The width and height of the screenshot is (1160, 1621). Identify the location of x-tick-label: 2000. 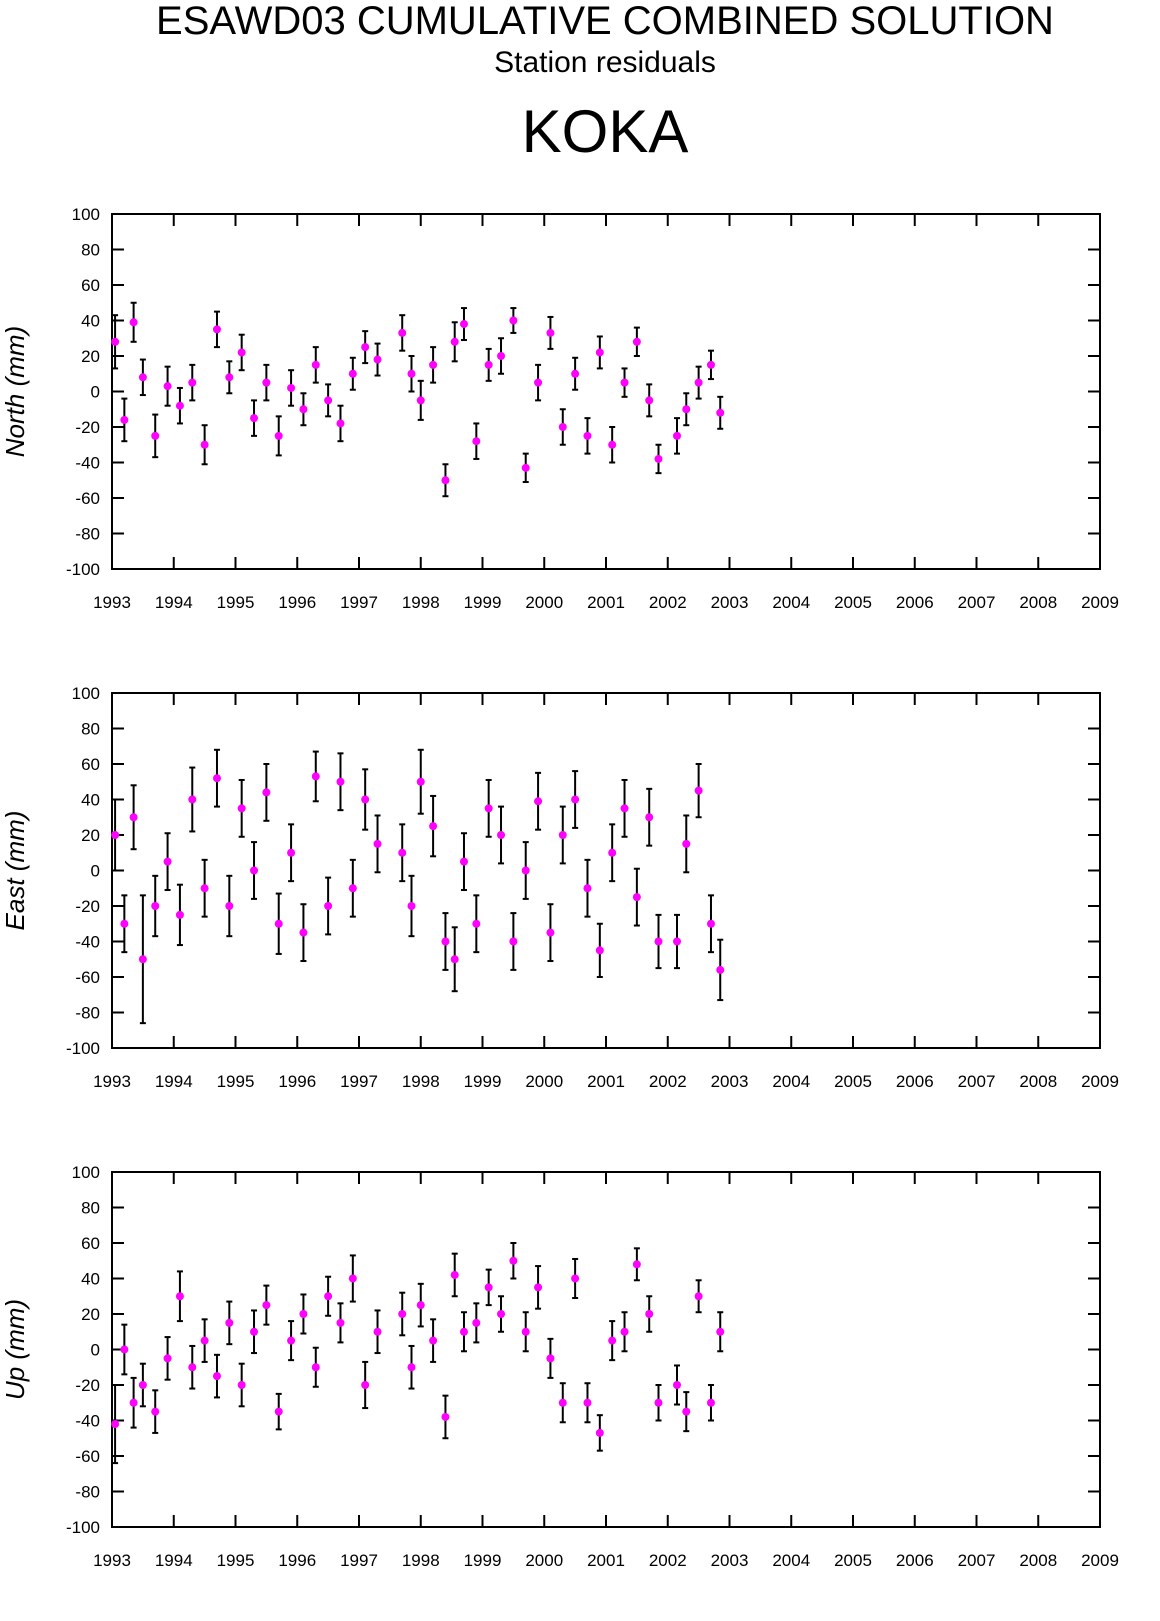
(544, 1560).